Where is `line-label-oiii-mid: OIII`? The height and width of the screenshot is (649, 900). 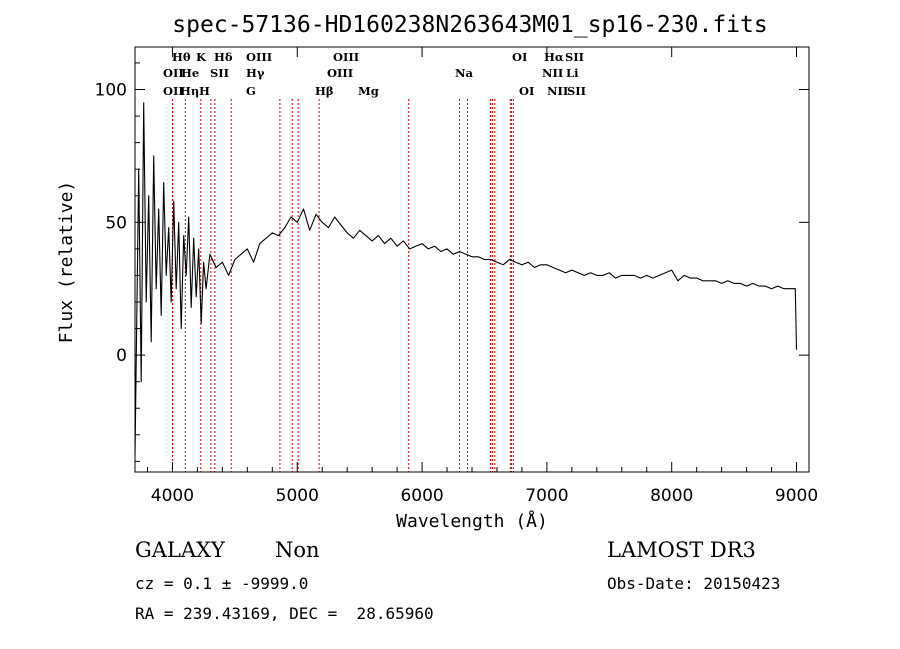
line-label-oiii-mid: OIII is located at coordinates (340, 73).